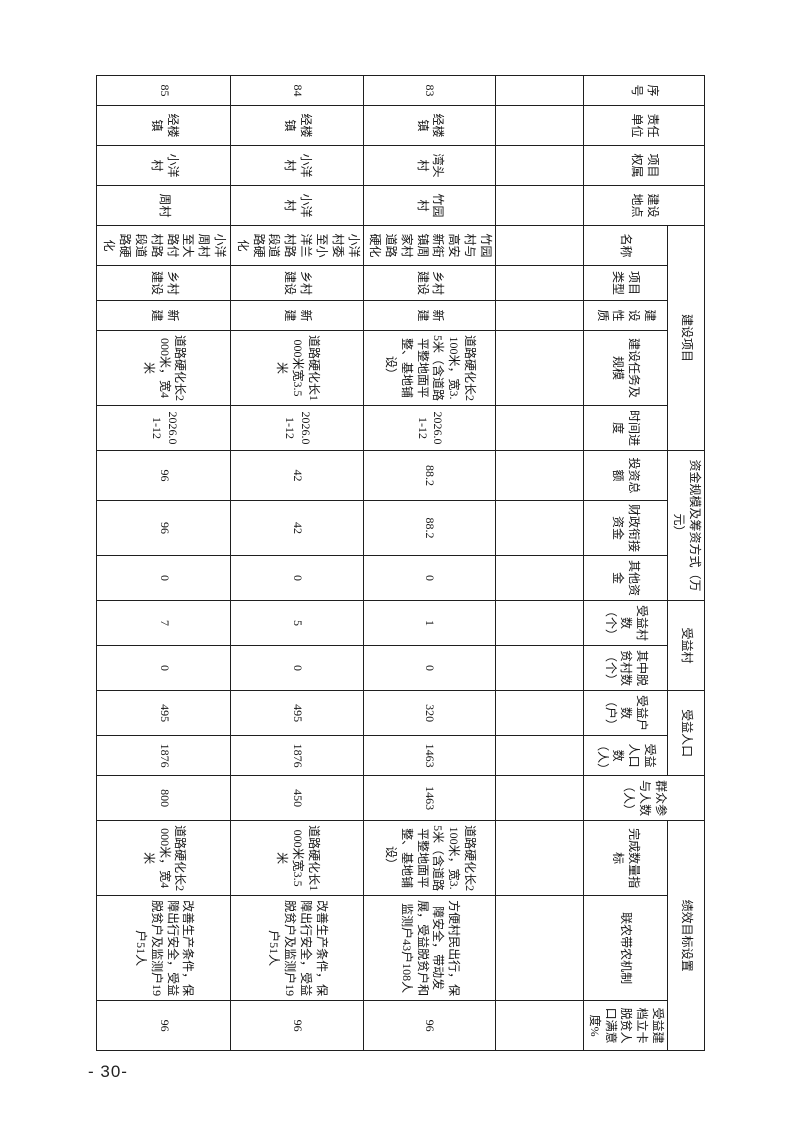 Image resolution: width=793 pixels, height=1122 pixels. I want to click on table-cell: 湾头村, so click(429, 165).